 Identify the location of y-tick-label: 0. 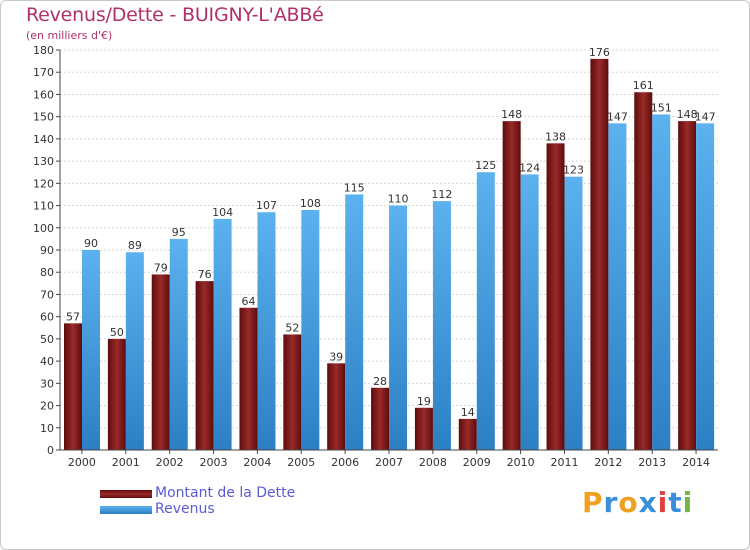
(50, 450).